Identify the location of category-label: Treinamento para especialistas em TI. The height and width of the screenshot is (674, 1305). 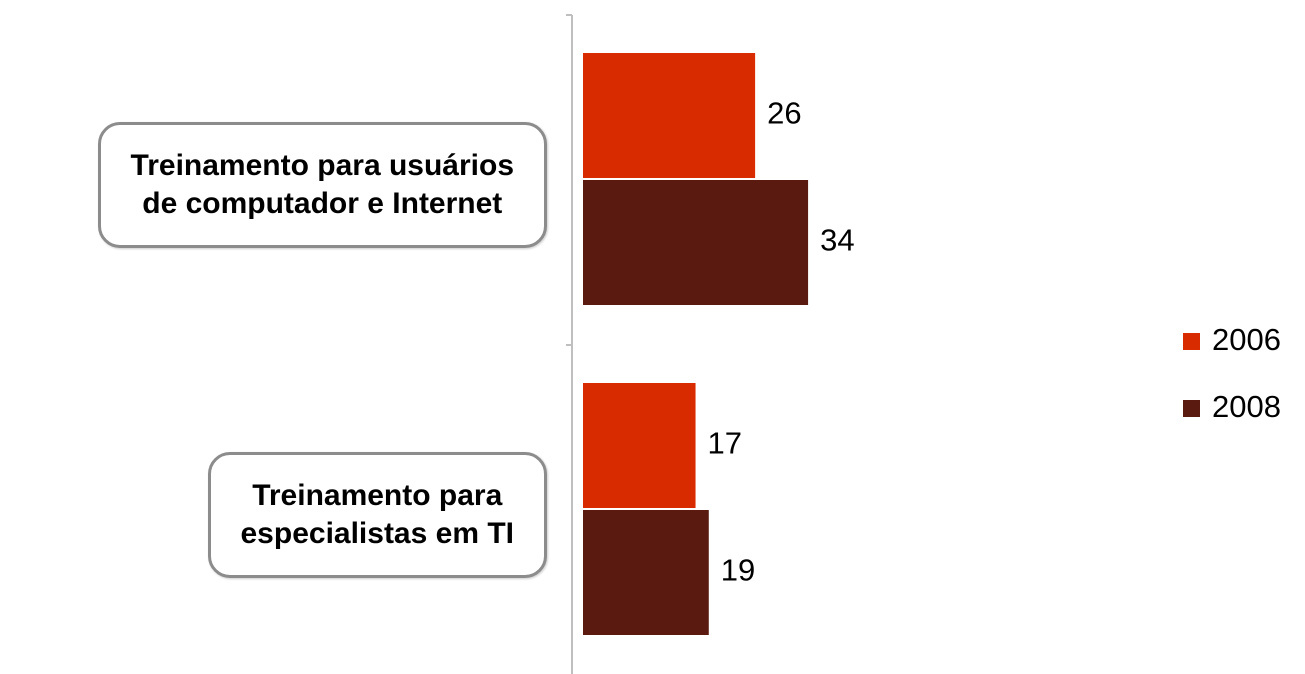
(377, 515).